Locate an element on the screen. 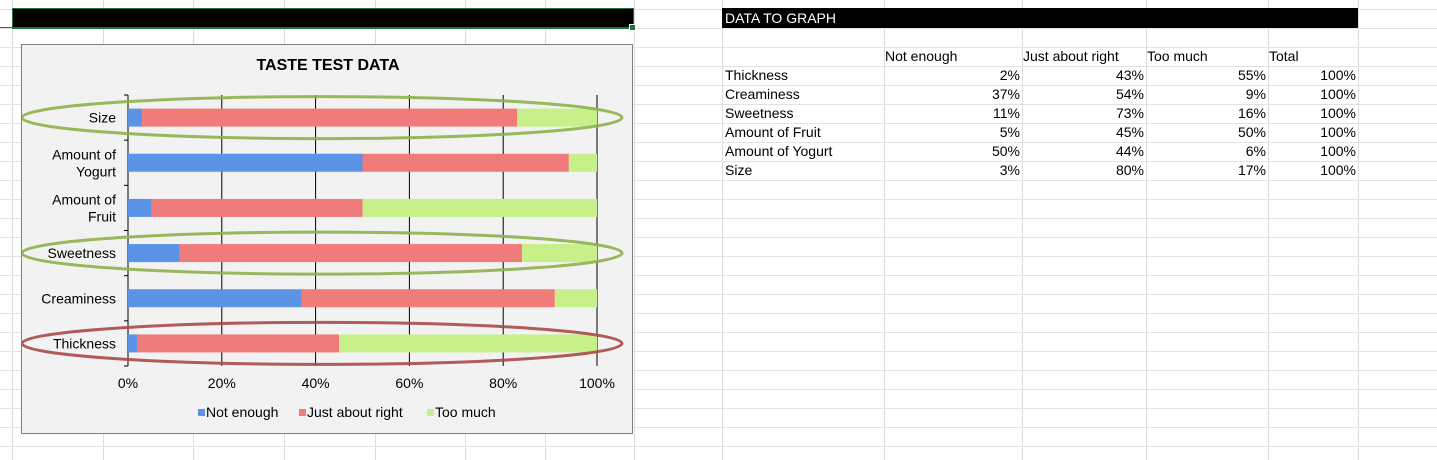  y-tick-label-line: Creaminess is located at coordinates (78, 298).